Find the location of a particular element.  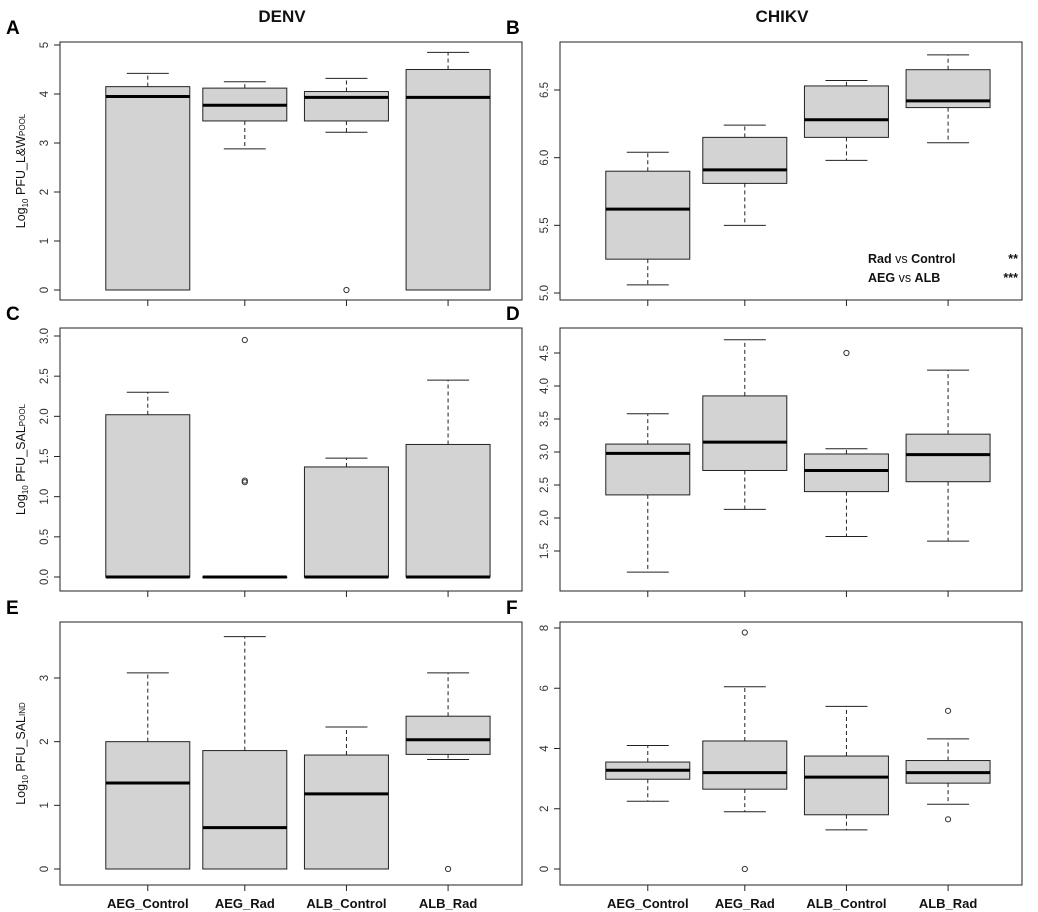

y-tick-label: 5.0 is located at coordinates (545, 293).